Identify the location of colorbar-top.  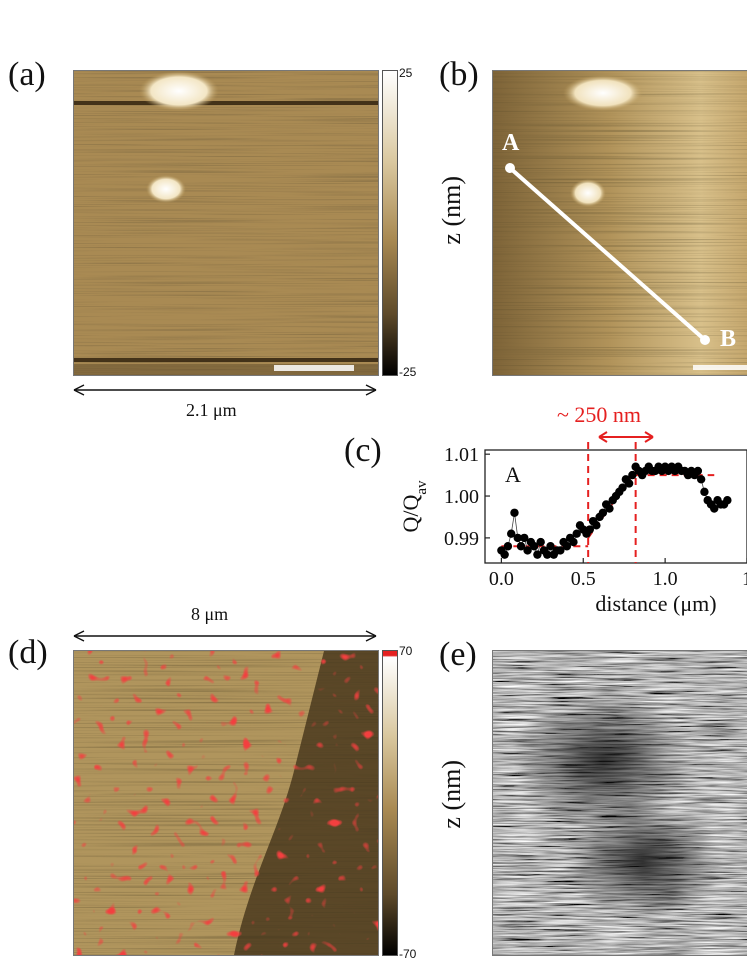
(390, 223).